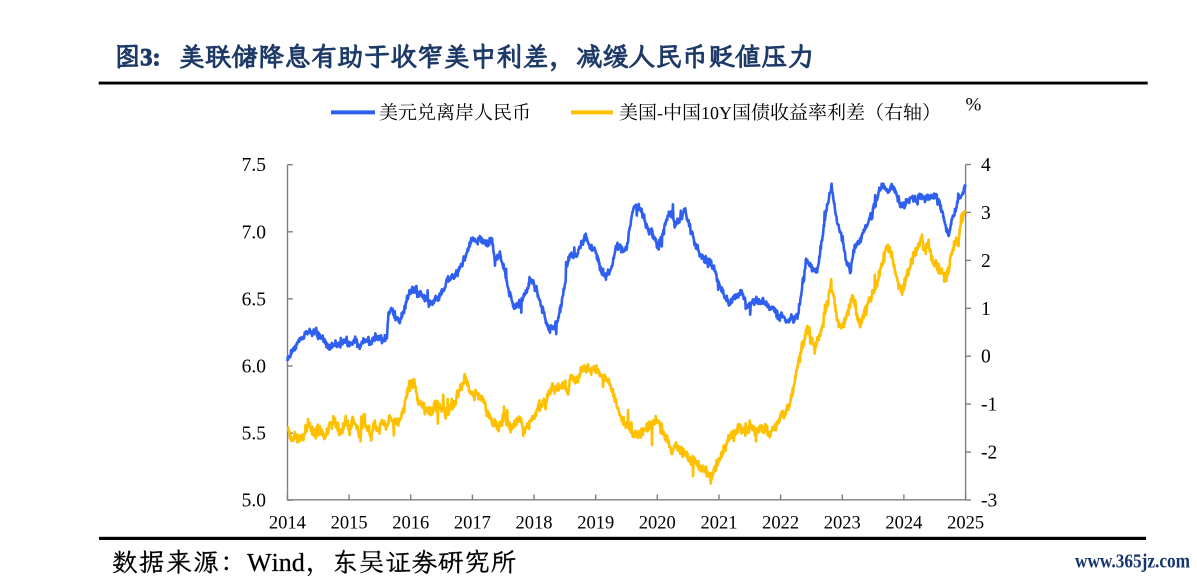 Image resolution: width=1197 pixels, height=578 pixels. Describe the element at coordinates (780, 524) in the screenshot. I see `svg-text: 2022` at that location.